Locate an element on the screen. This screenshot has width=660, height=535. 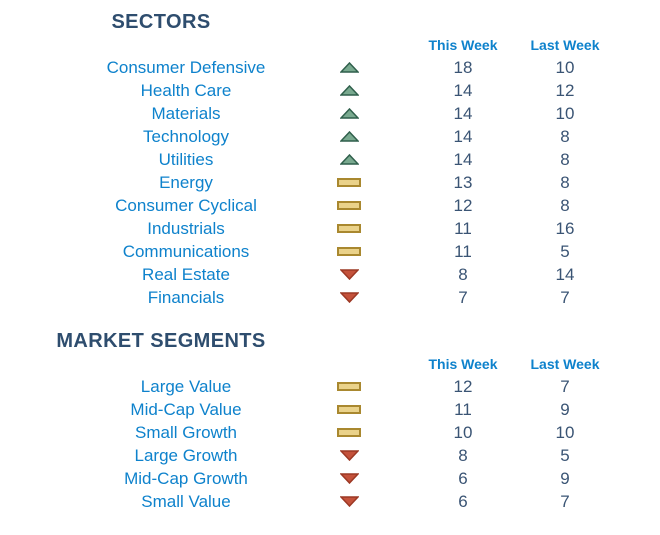
table-row: Health Care 14 12 is located at coordinates (330, 90).